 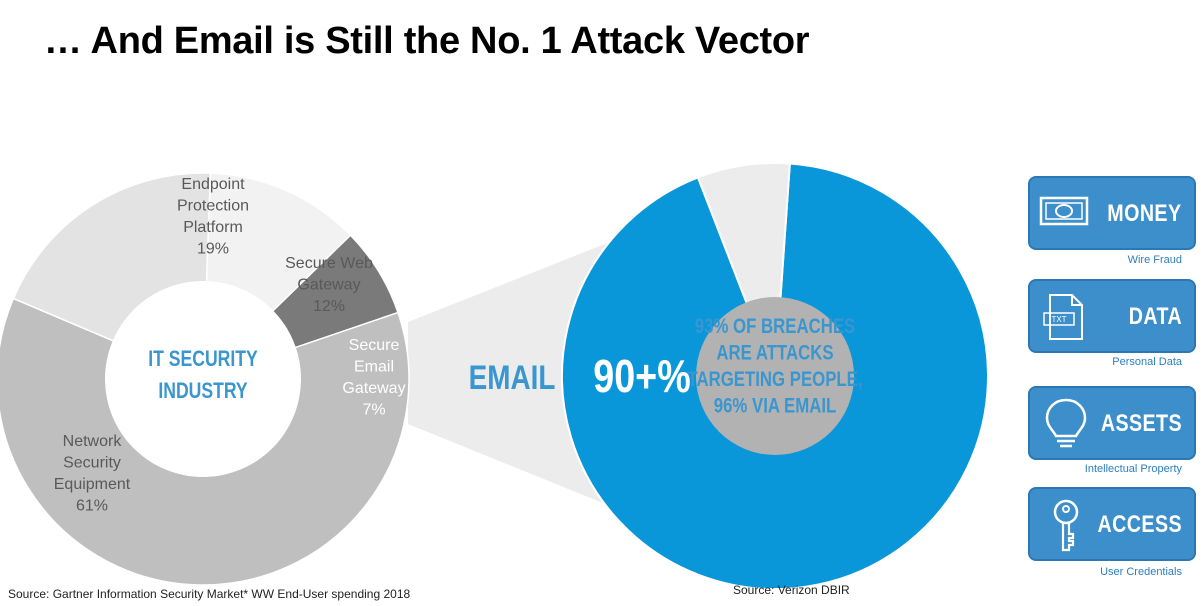 What do you see at coordinates (1058, 319) in the screenshot?
I see `svg-text: TXT` at bounding box center [1058, 319].